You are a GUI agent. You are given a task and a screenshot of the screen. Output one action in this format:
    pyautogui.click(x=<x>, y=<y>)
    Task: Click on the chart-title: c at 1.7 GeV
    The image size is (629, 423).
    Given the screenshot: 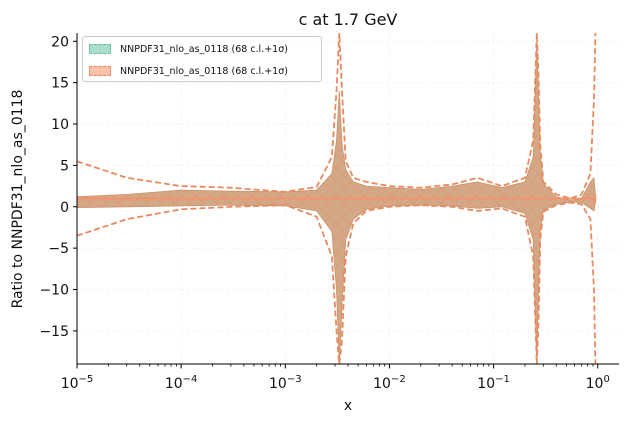 What is the action you would take?
    pyautogui.click(x=348, y=19)
    